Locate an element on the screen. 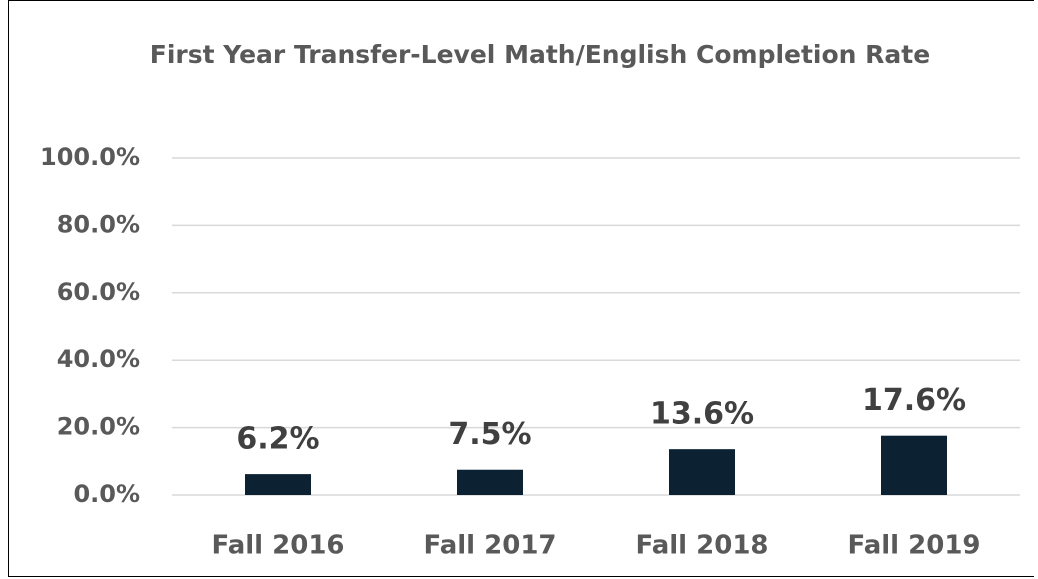 This screenshot has height=579, width=1038. data-label: 13.6% is located at coordinates (702, 414).